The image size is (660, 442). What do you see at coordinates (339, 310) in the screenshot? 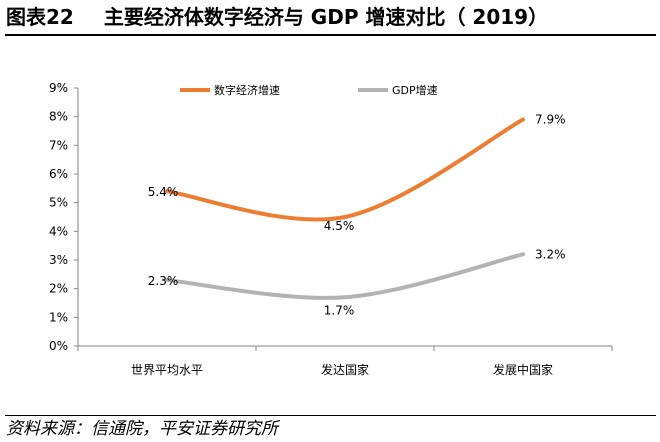
I see `data-label: 1.7%` at bounding box center [339, 310].